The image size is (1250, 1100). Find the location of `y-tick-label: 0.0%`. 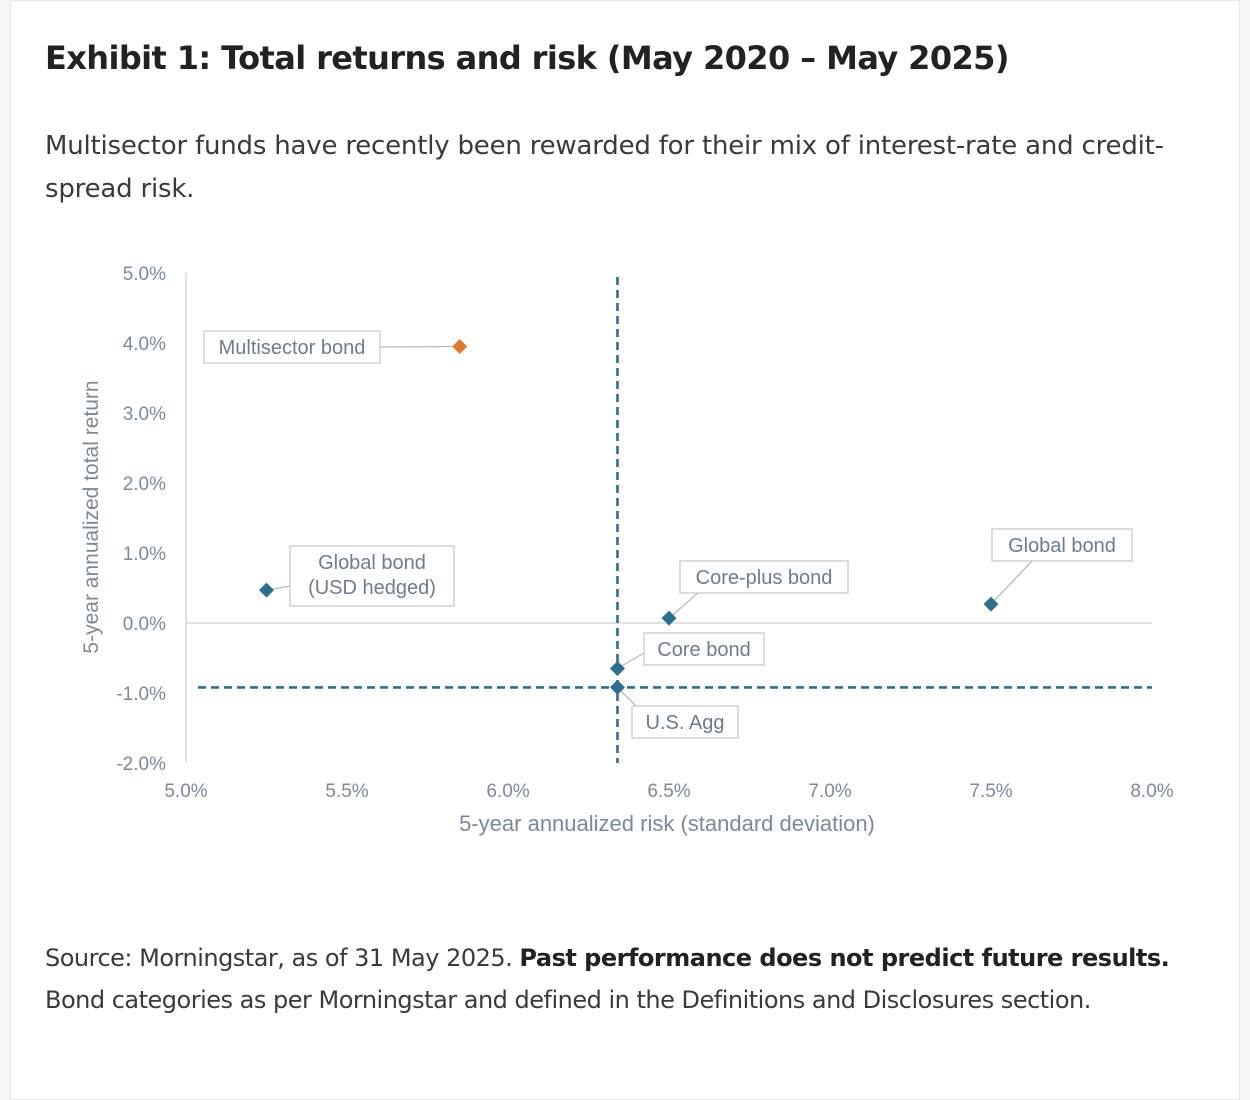

y-tick-label: 0.0% is located at coordinates (144, 624).